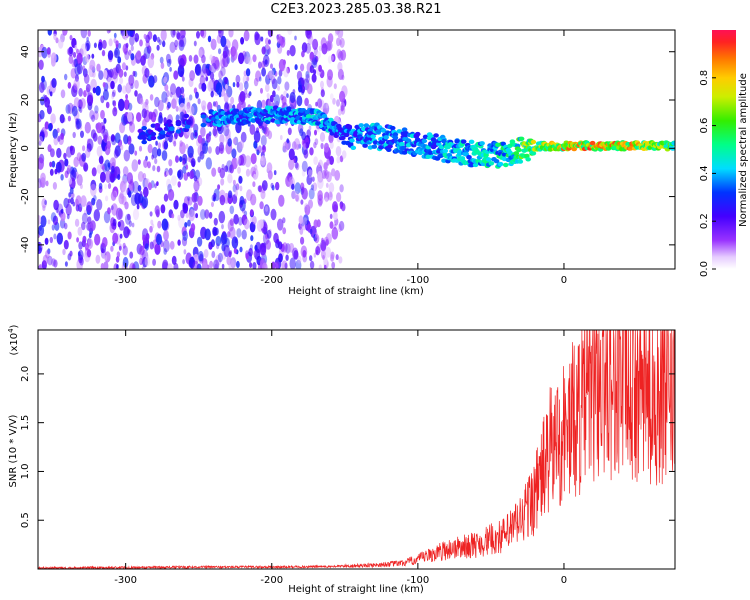 The image size is (750, 600). I want to click on colorbar-ticks: 0.0 0.2 0.4 0.6 0.8, so click(707, 173).